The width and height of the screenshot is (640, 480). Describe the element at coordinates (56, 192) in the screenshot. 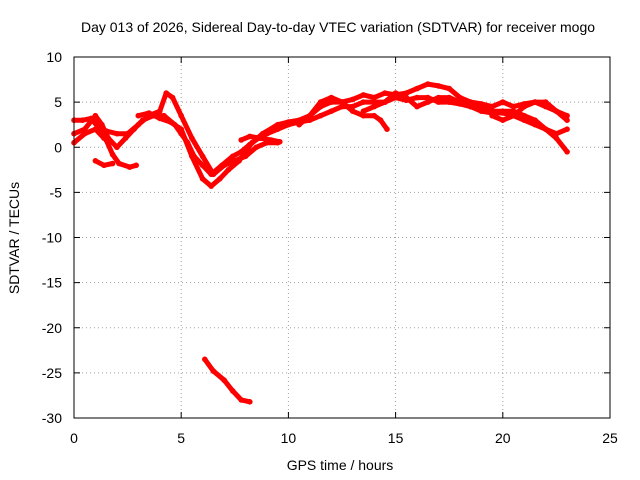

I see `y-tick-label: -5` at that location.